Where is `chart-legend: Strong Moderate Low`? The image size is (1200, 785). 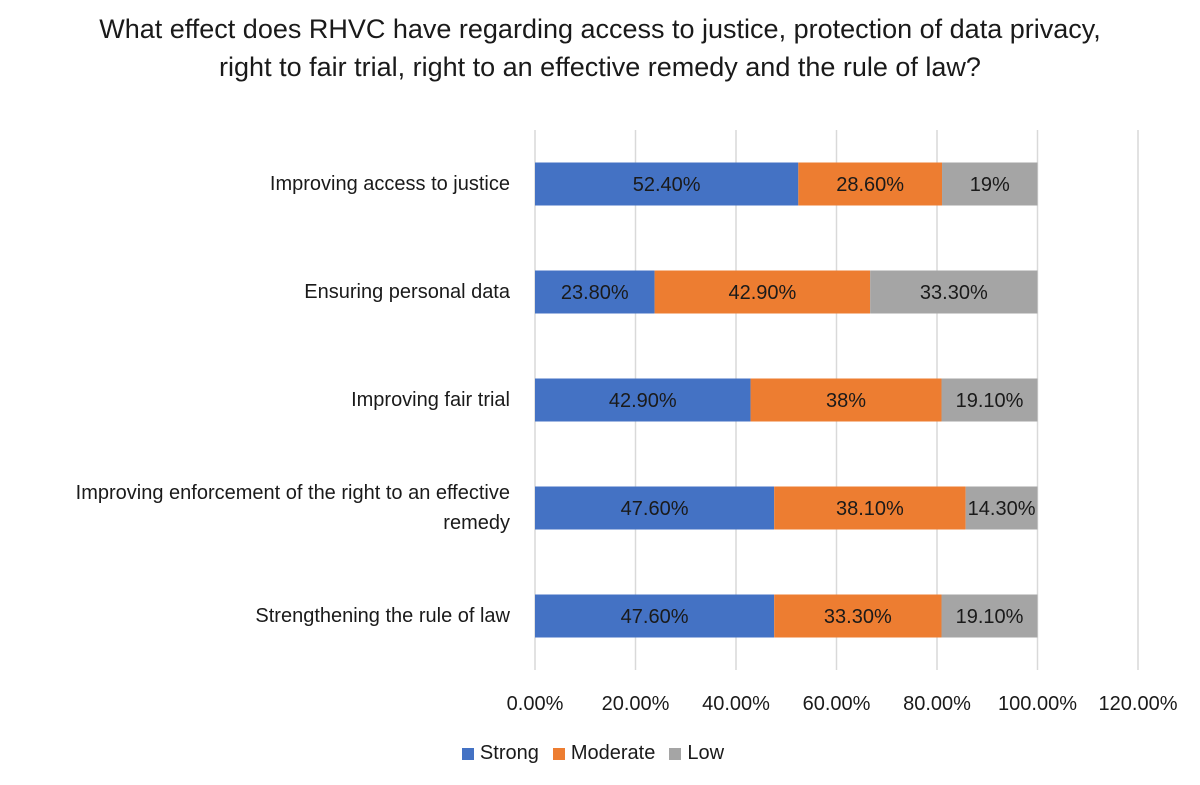 chart-legend: Strong Moderate Low is located at coordinates (600, 754).